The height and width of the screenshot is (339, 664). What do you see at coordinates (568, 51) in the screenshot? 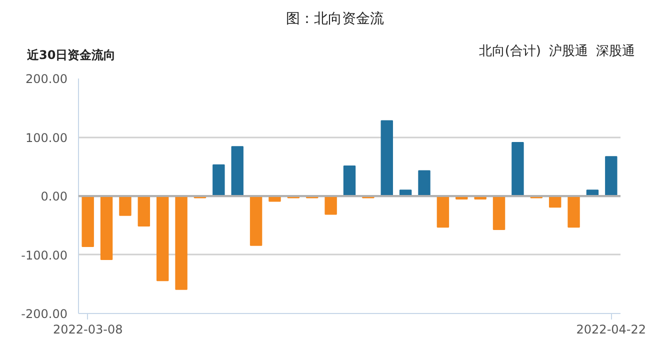
I see `text: 沪股通` at bounding box center [568, 51].